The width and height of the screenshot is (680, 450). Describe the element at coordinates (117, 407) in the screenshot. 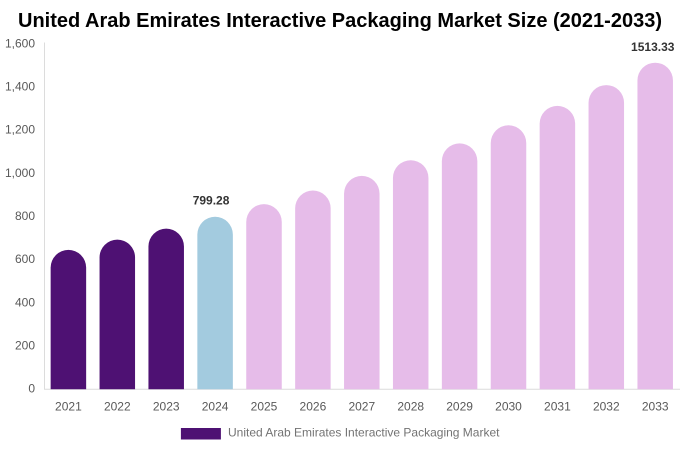

I see `svg-text: 2022` at that location.